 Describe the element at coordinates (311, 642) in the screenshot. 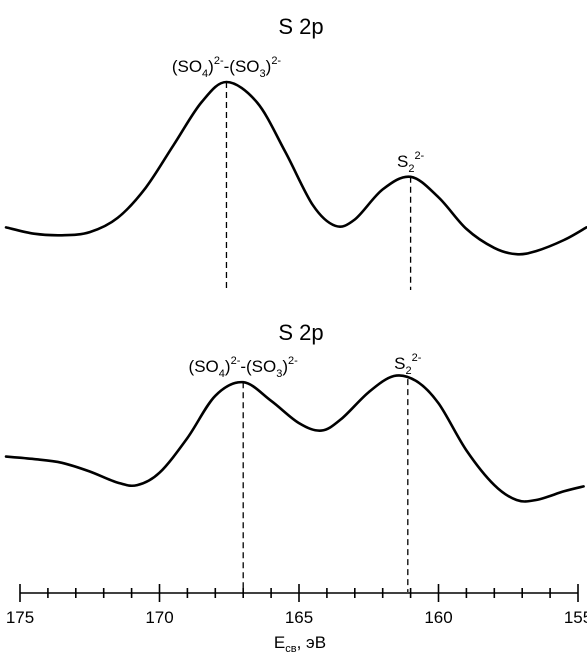

I see `x-axis-label-unit: , эВ` at that location.